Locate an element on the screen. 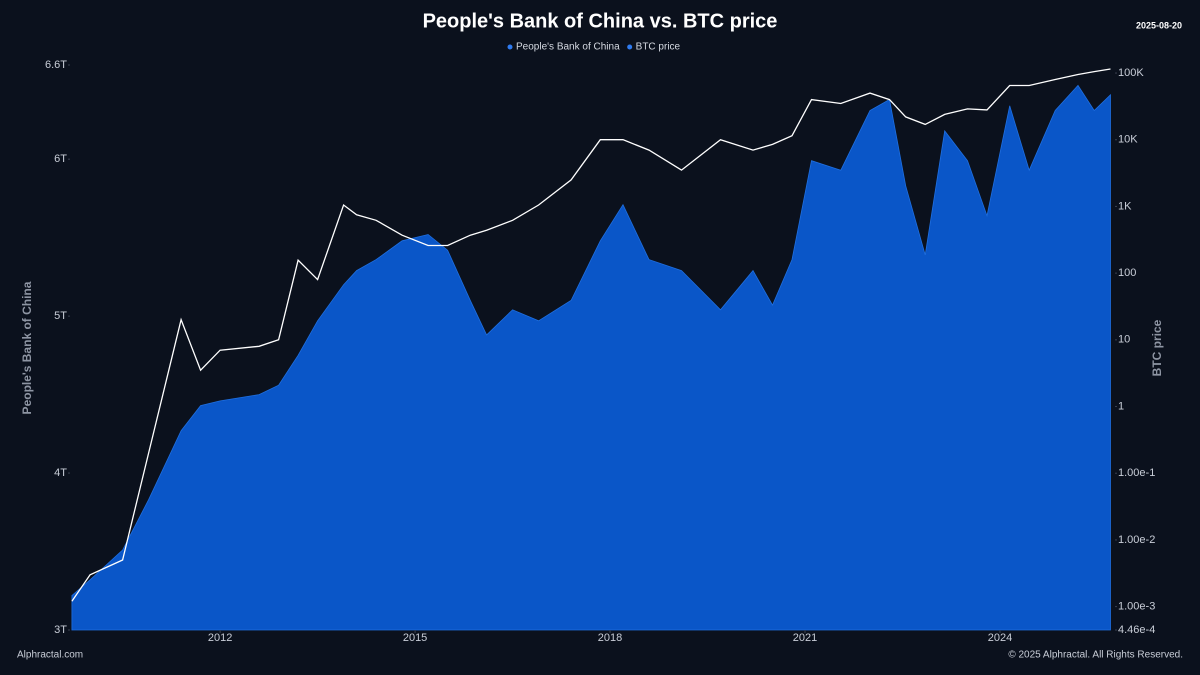 The width and height of the screenshot is (1200, 675). y2-tick-label: 1.00e-1 is located at coordinates (1136, 473).